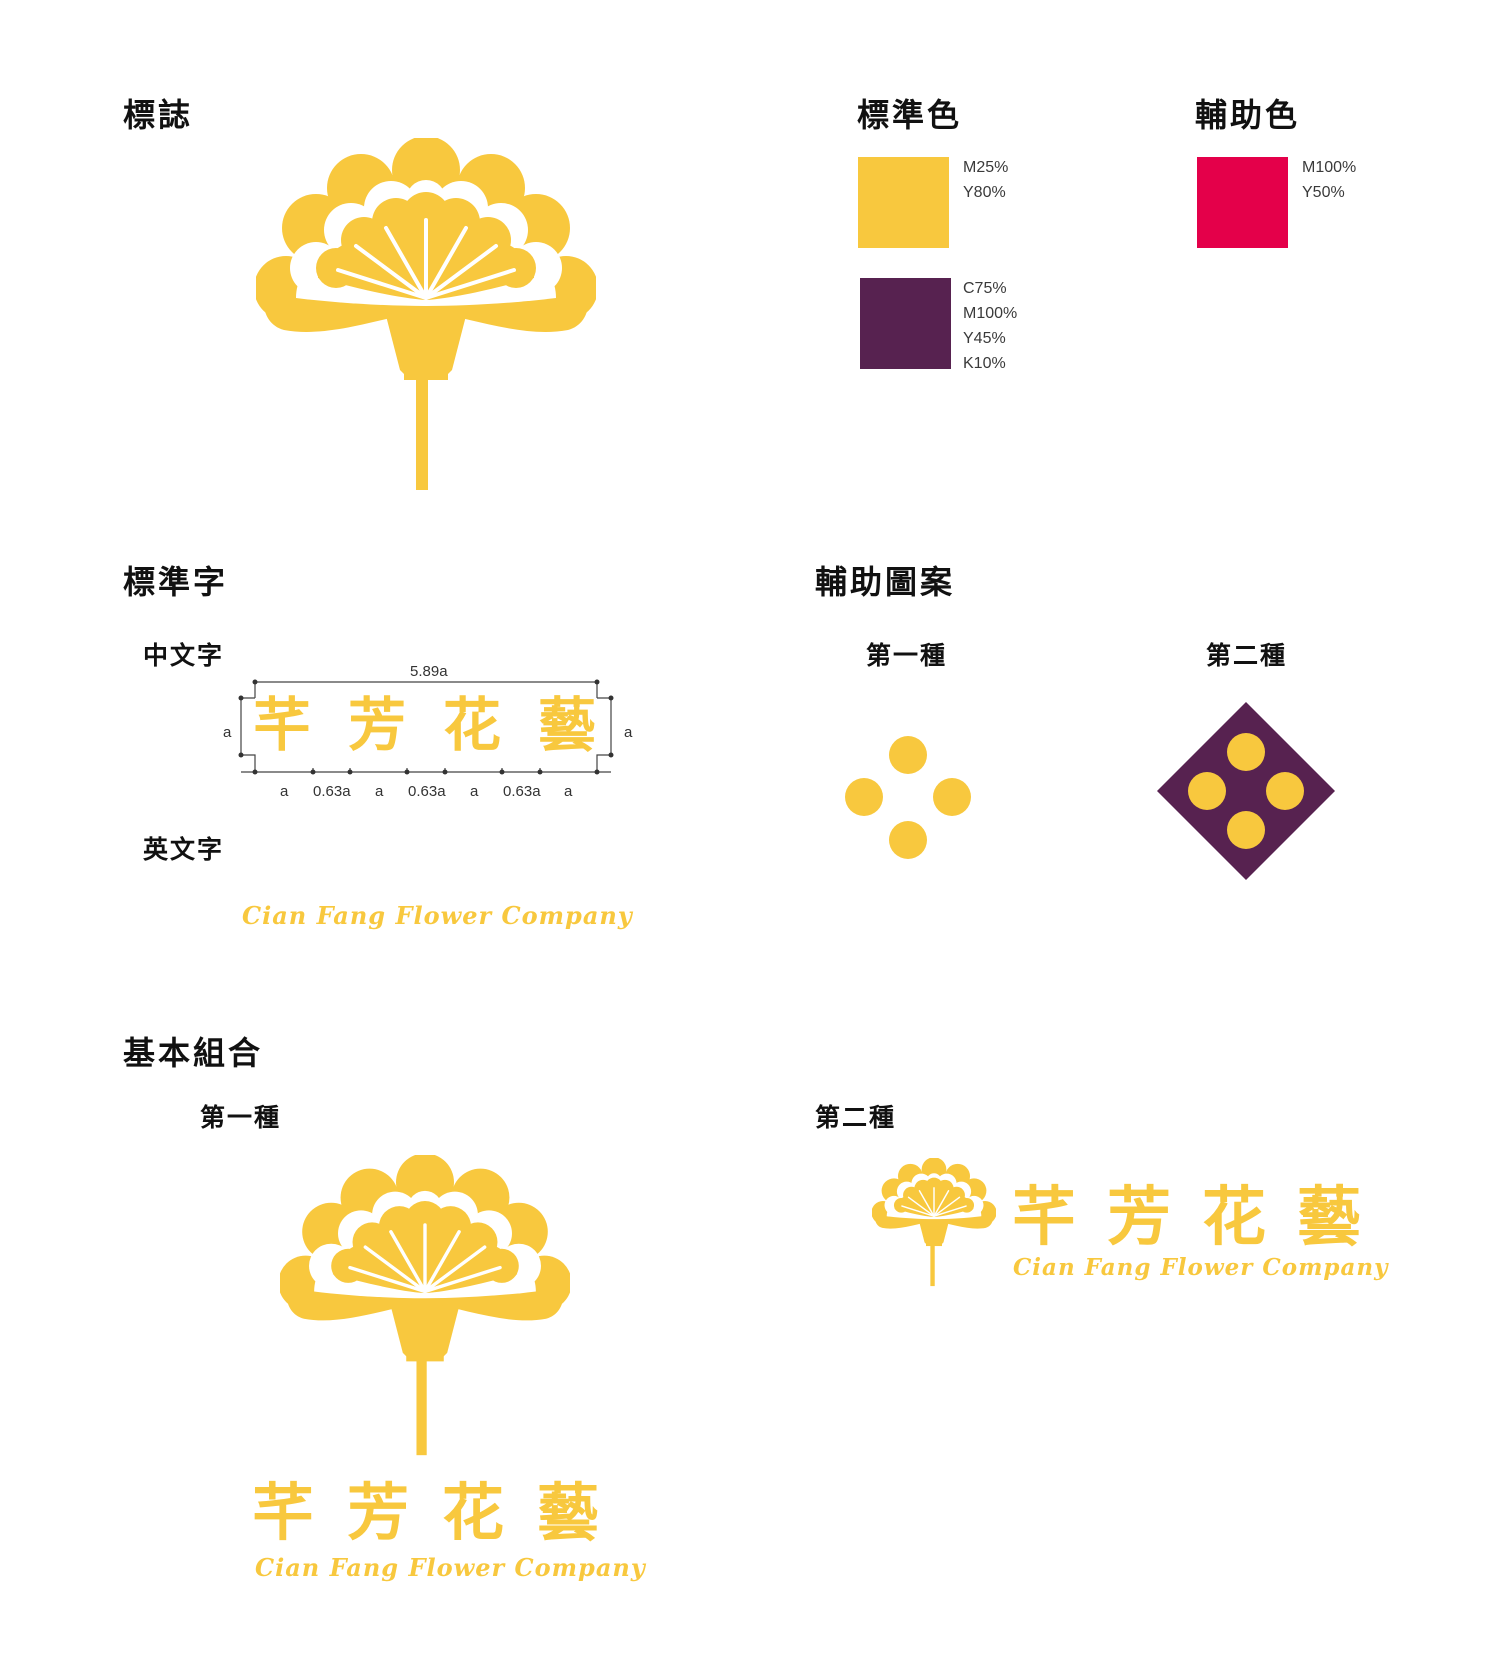 The height and width of the screenshot is (1679, 1500). What do you see at coordinates (429, 671) in the screenshot?
I see `dim-total-width: 5.89a` at bounding box center [429, 671].